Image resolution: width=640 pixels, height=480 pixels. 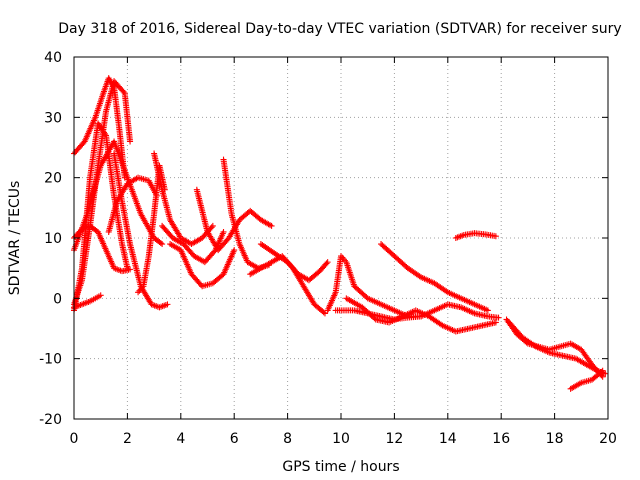 I want to click on x-tick-label: 16, so click(x=501, y=439).